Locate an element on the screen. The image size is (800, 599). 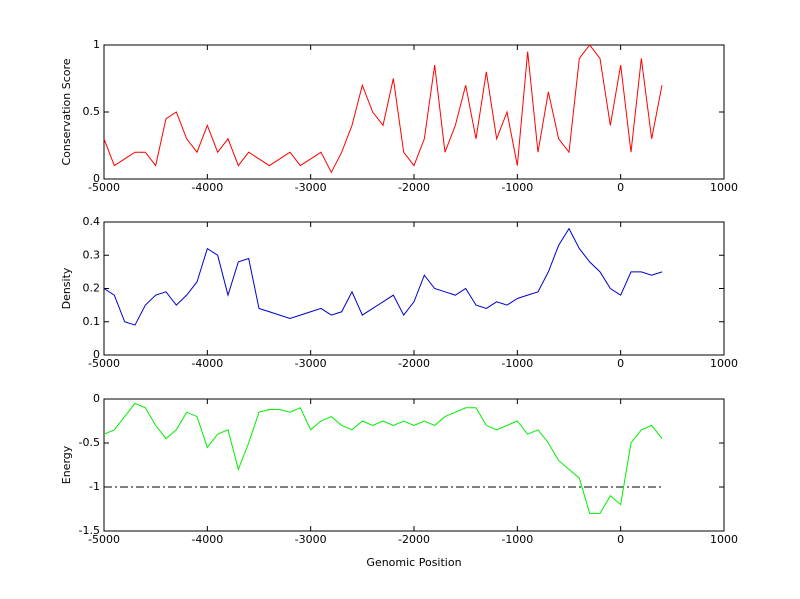
y-tick-label: -1.5 is located at coordinates (89, 530).